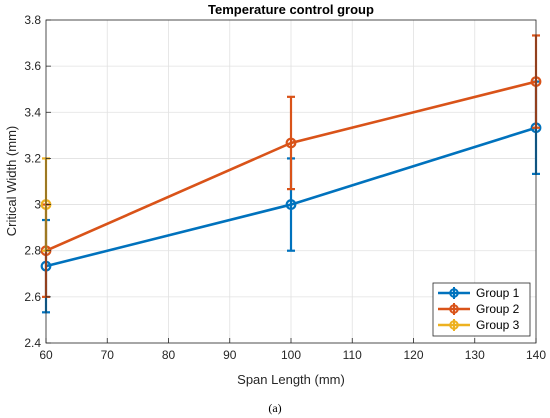 Image resolution: width=550 pixels, height=418 pixels. What do you see at coordinates (475, 355) in the screenshot?
I see `x-tick-label: 130` at bounding box center [475, 355].